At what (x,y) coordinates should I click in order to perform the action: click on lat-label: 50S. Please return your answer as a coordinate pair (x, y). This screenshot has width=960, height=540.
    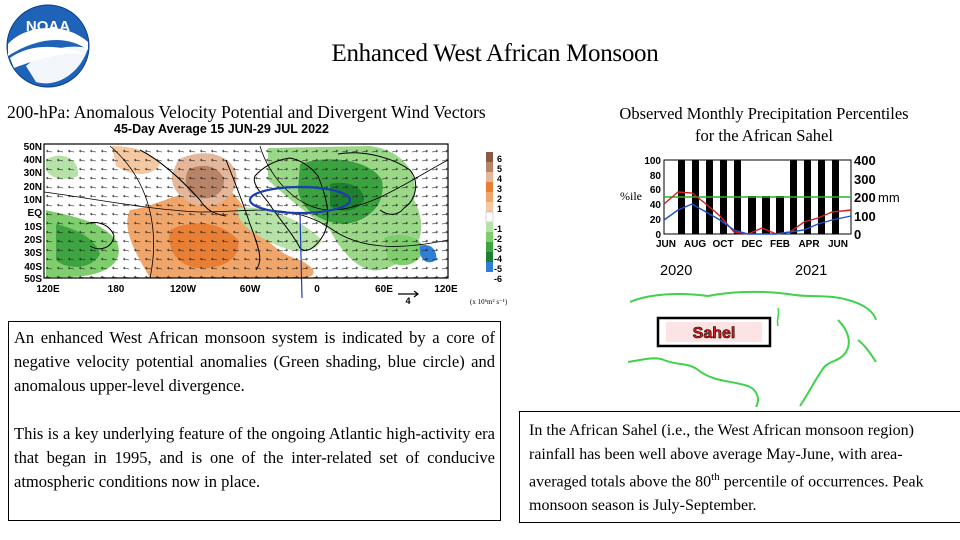
    Looking at the image, I should click on (33, 279).